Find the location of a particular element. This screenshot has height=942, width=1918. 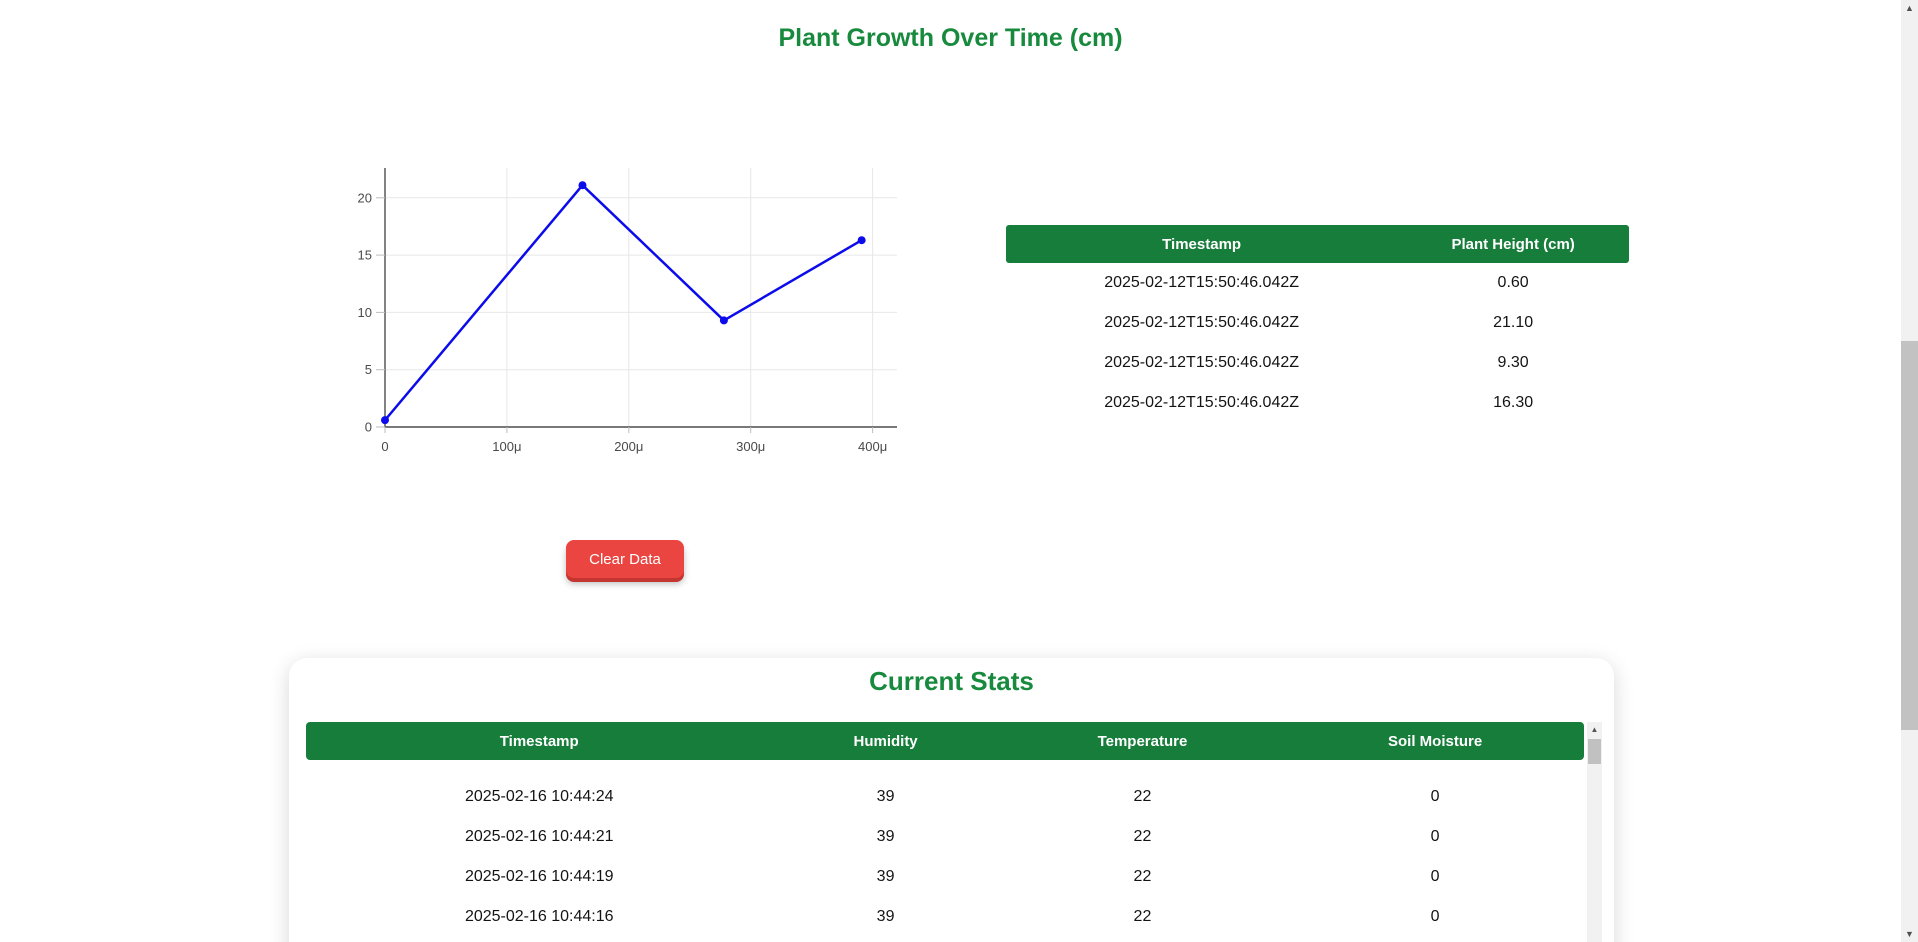

chart-x-tick-label: 0 is located at coordinates (384, 446).